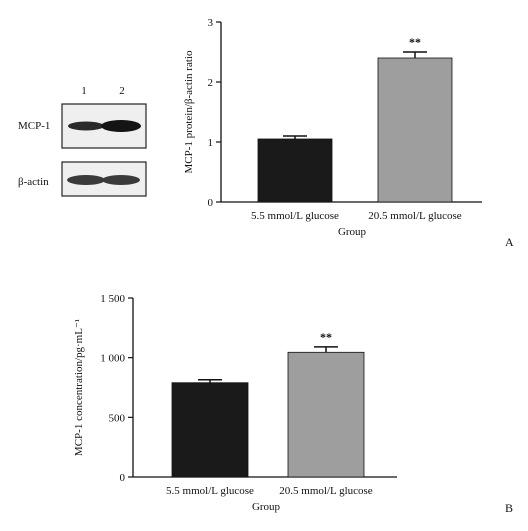 This screenshot has width=528, height=531. What do you see at coordinates (509, 508) in the screenshot?
I see `panel-letter-b: B` at bounding box center [509, 508].